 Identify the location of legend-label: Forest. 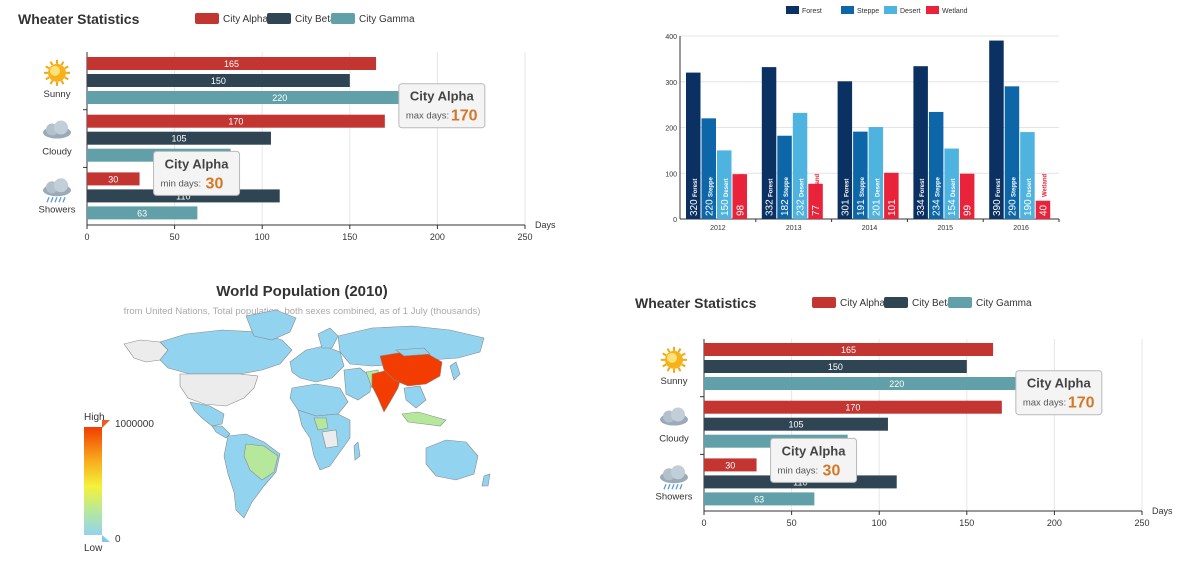
(812, 11).